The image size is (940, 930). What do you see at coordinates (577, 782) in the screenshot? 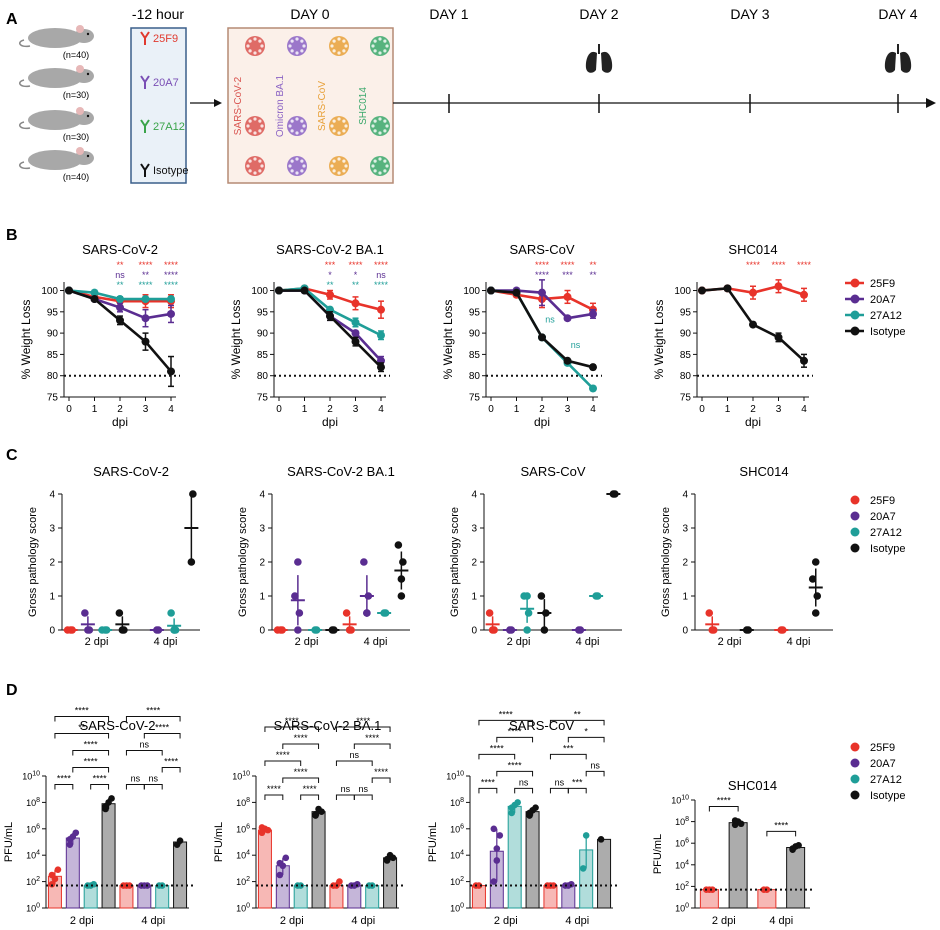
I see `significance-label: ***` at bounding box center [577, 782].